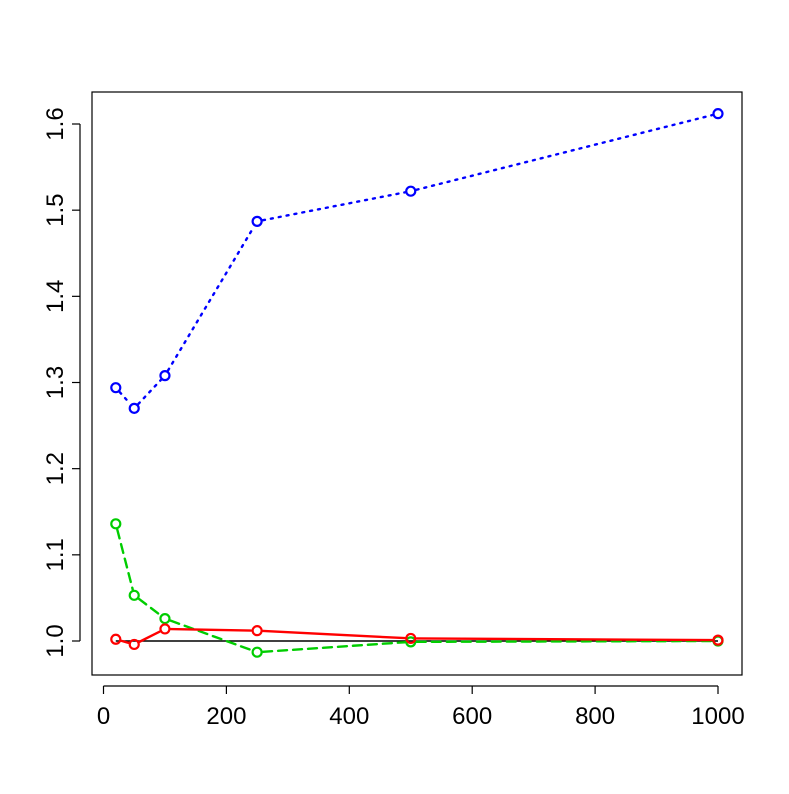  What do you see at coordinates (55, 640) in the screenshot?
I see `y-tick-label: 1.0` at bounding box center [55, 640].